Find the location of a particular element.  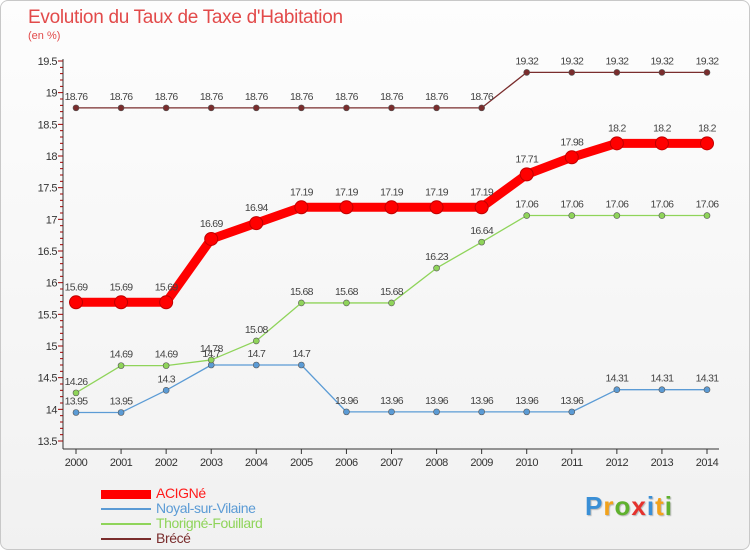

x-tick-label: 2003 is located at coordinates (211, 463).